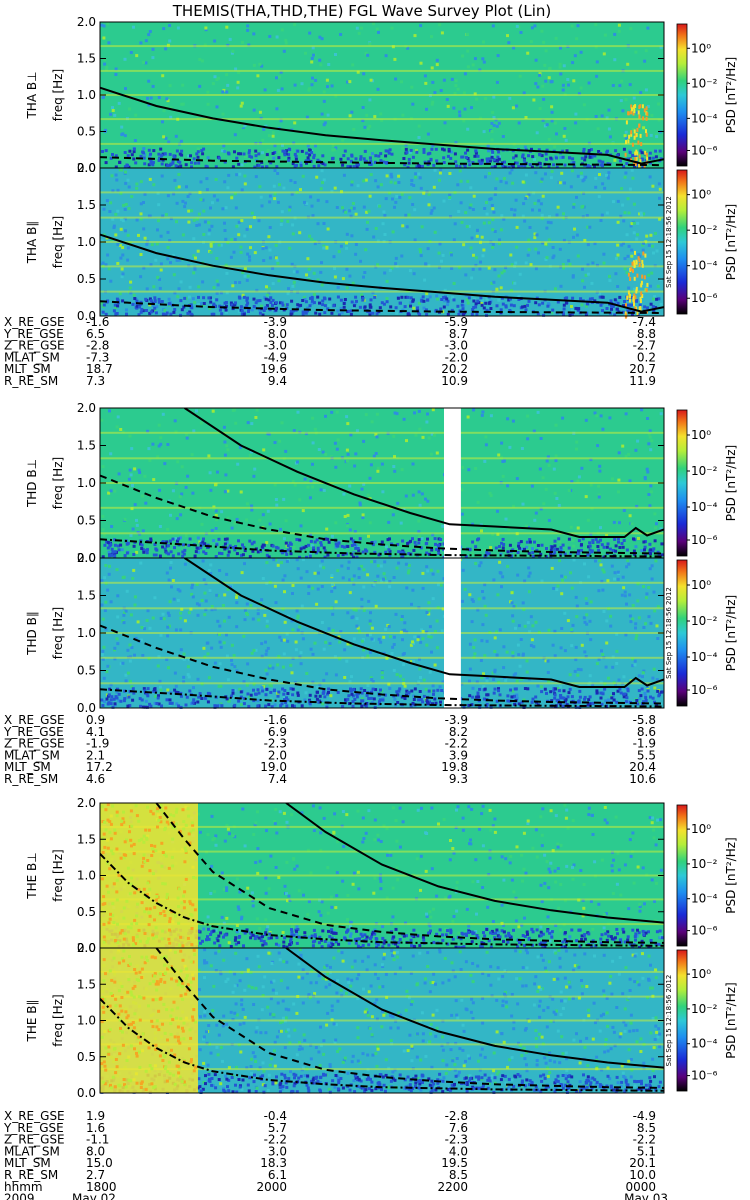 The height and width of the screenshot is (1200, 750). What do you see at coordinates (86, 948) in the screenshot?
I see `y-tick-label: 2.0` at bounding box center [86, 948].